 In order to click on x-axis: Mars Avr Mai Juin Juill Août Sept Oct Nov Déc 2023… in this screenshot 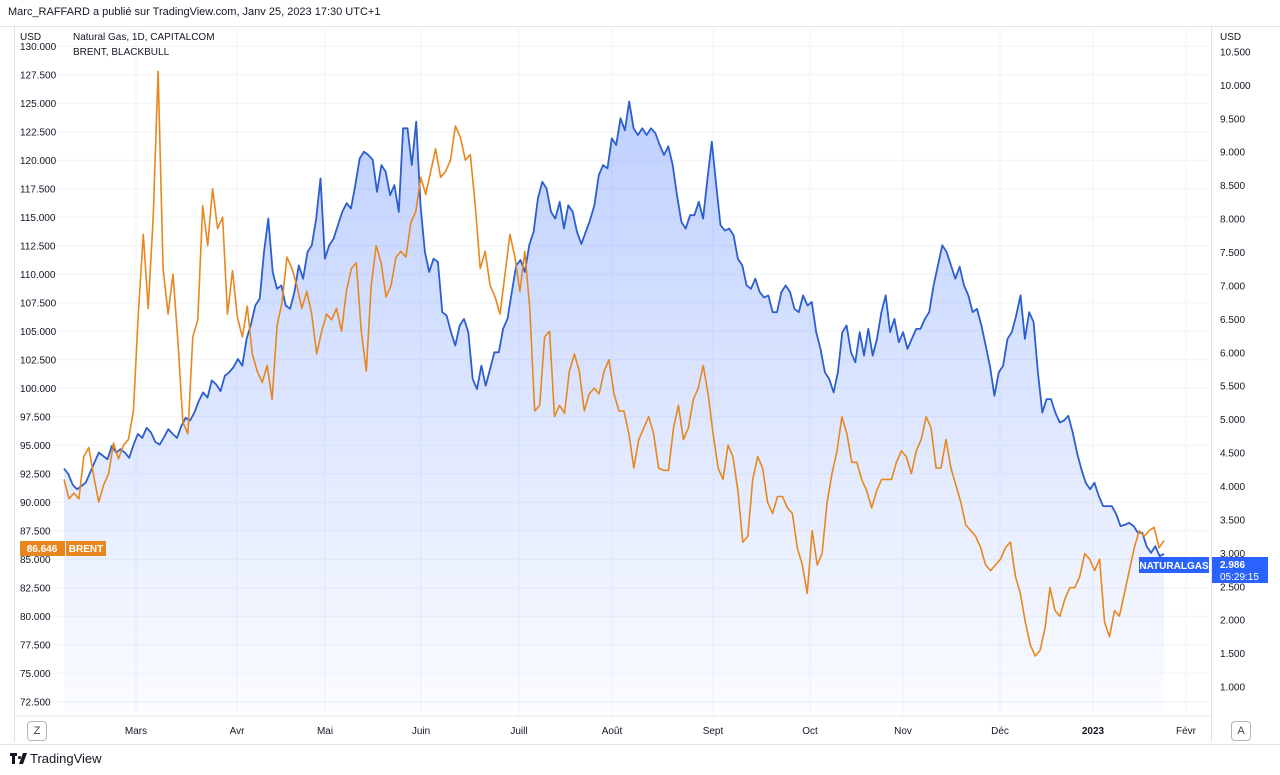, I will do `click(661, 731)`.